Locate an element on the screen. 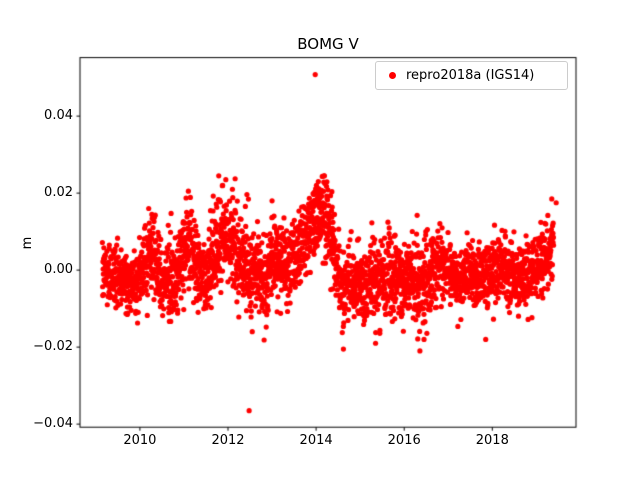 This screenshot has height=480, width=640. y-tick-label: 0.00 is located at coordinates (58, 270).